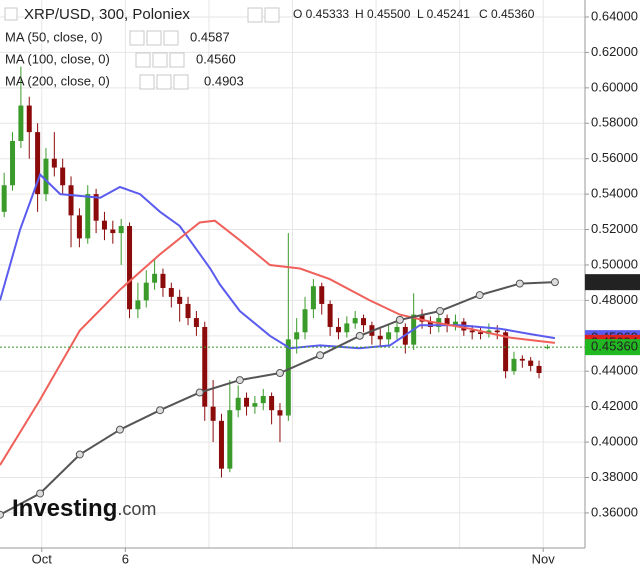 This screenshot has height=568, width=640. What do you see at coordinates (614, 51) in the screenshot?
I see `y-tick-label: 0.62000` at bounding box center [614, 51].